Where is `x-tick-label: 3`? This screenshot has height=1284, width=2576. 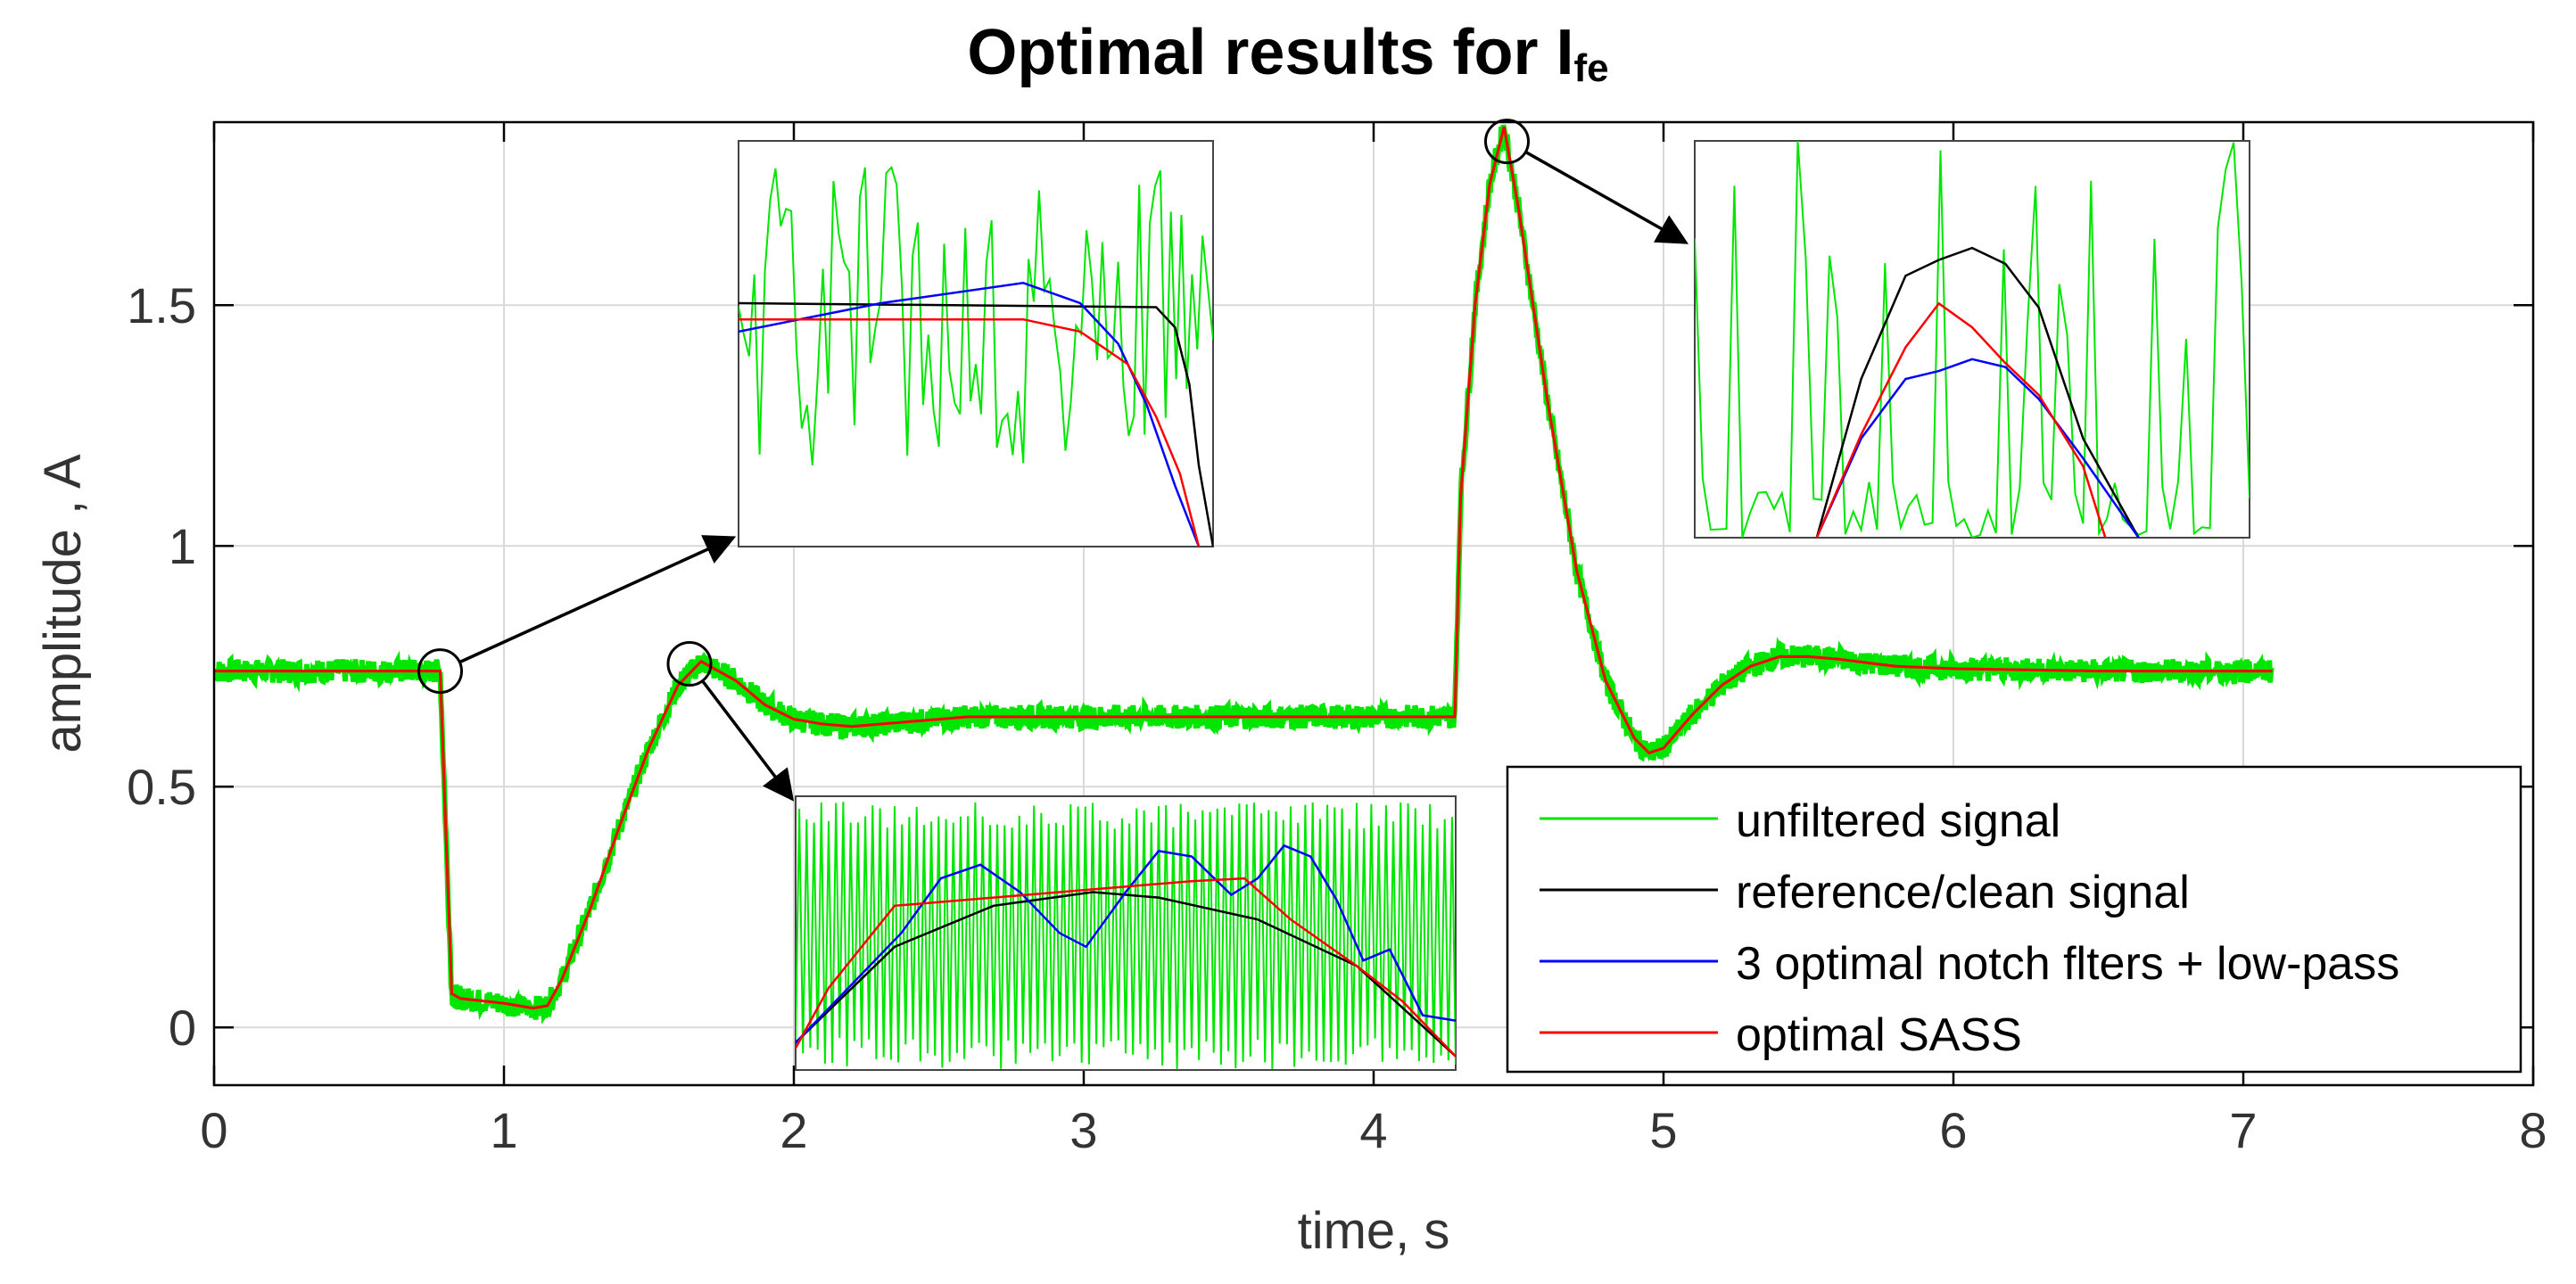 x-tick-label: 3 is located at coordinates (1083, 1130).